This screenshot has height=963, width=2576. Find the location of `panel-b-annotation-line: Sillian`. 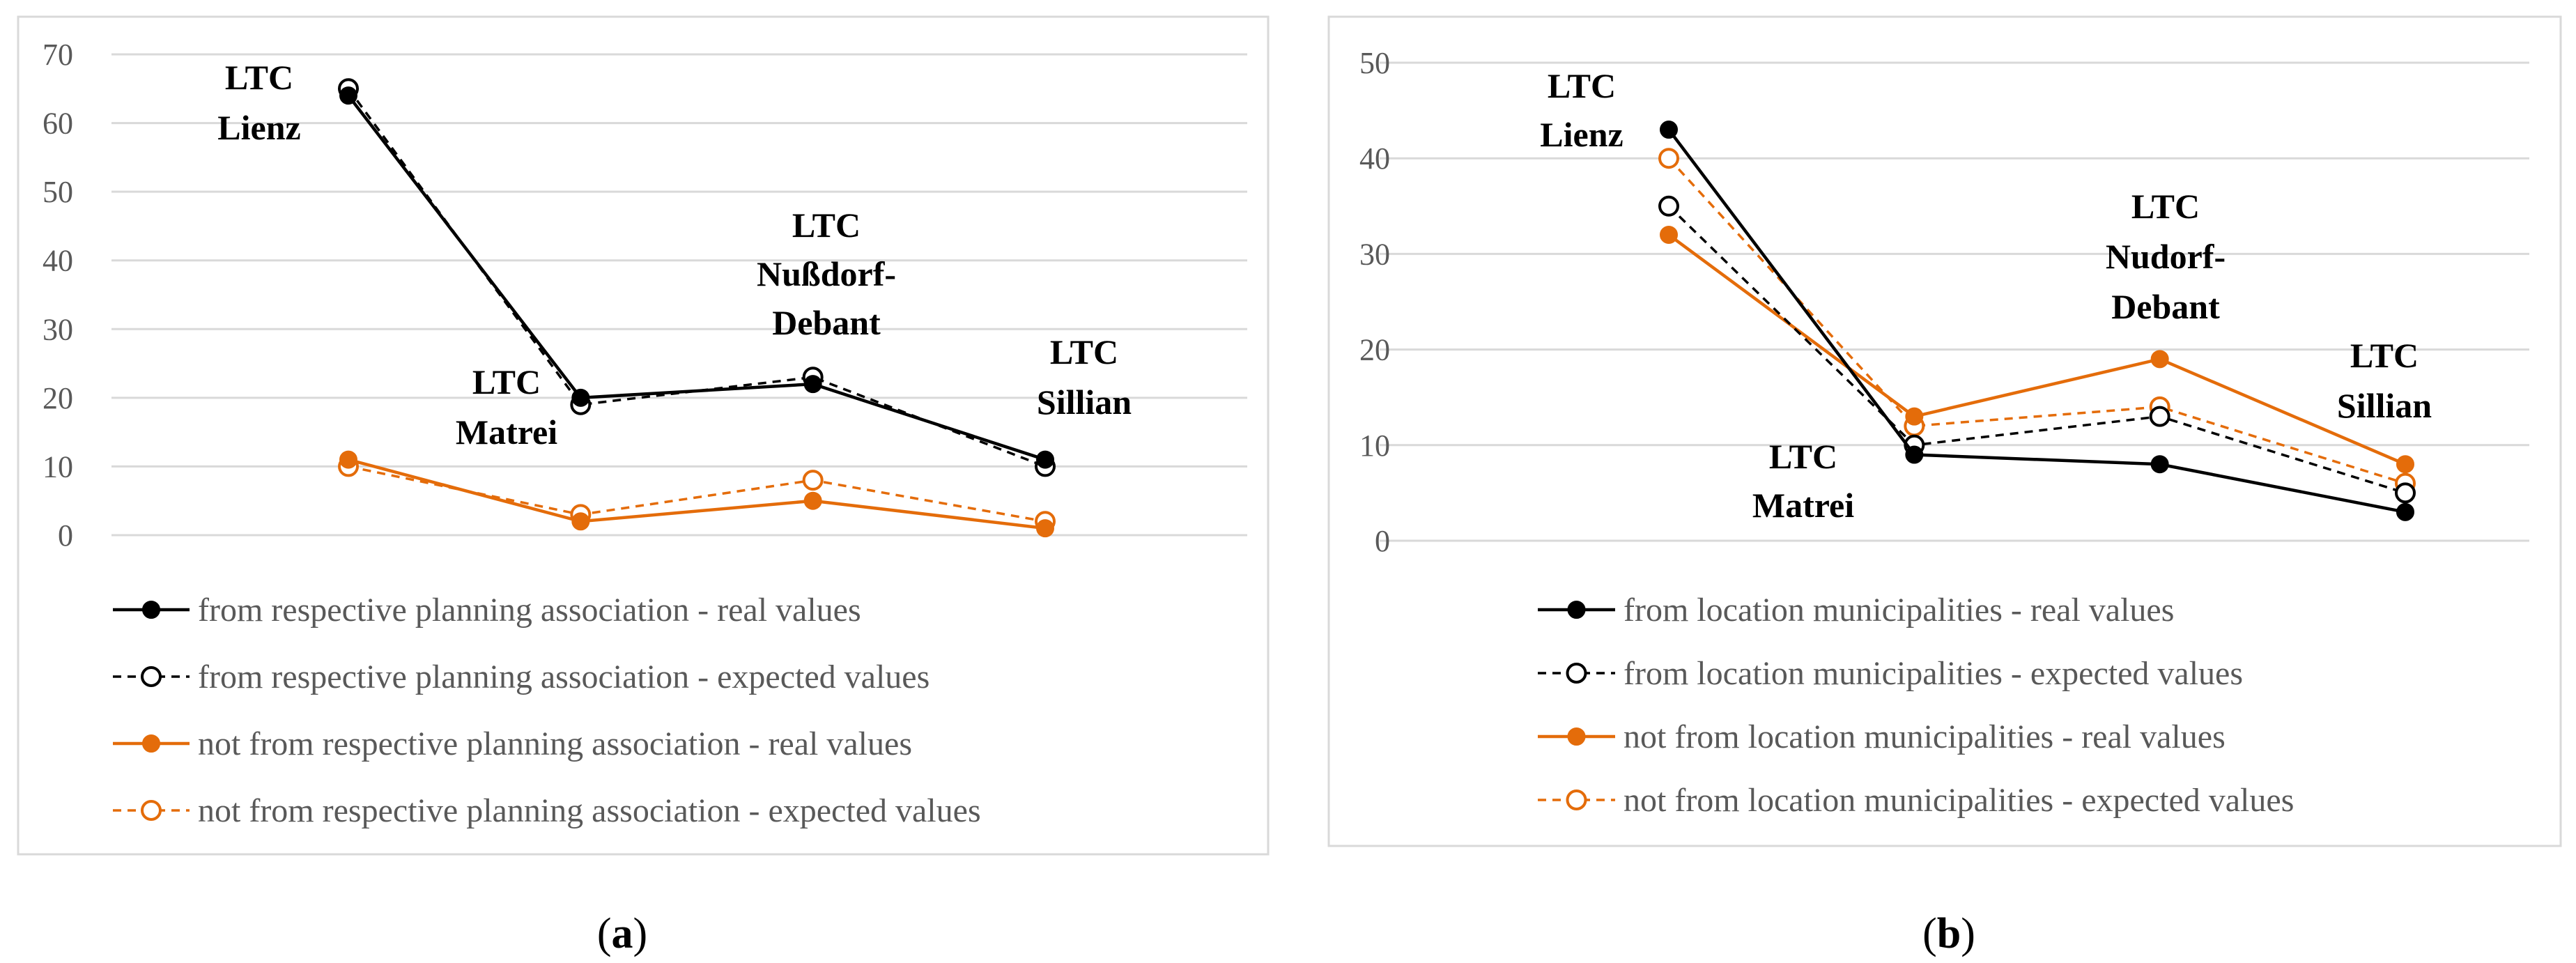

panel-b-annotation-line: Sillian is located at coordinates (2384, 406).